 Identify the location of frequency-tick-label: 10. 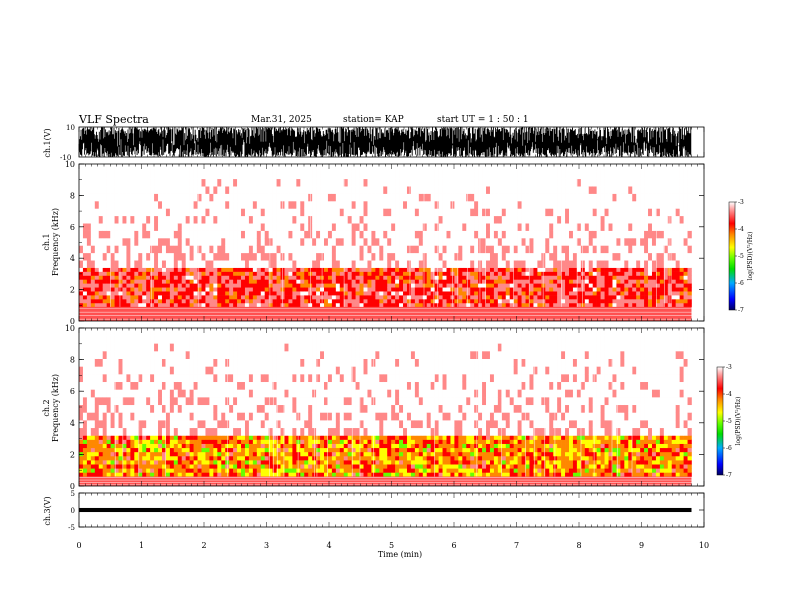
(70, 164).